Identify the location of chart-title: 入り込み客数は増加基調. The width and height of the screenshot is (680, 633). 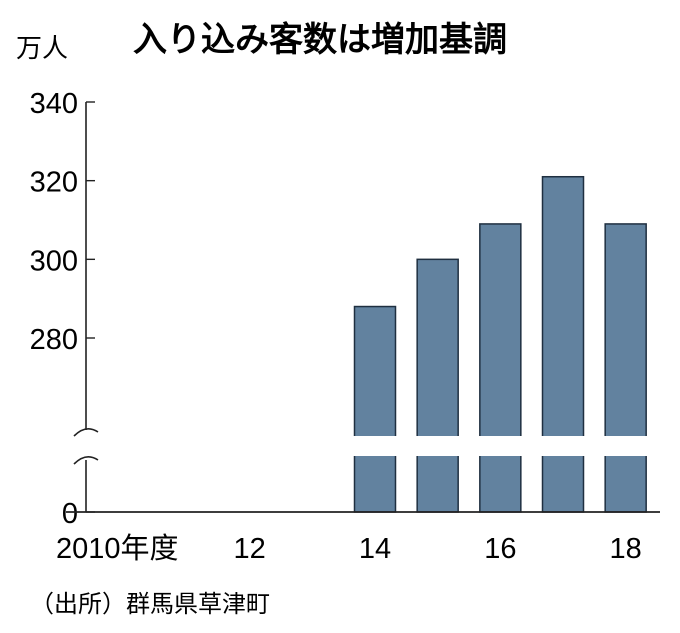
(320, 40).